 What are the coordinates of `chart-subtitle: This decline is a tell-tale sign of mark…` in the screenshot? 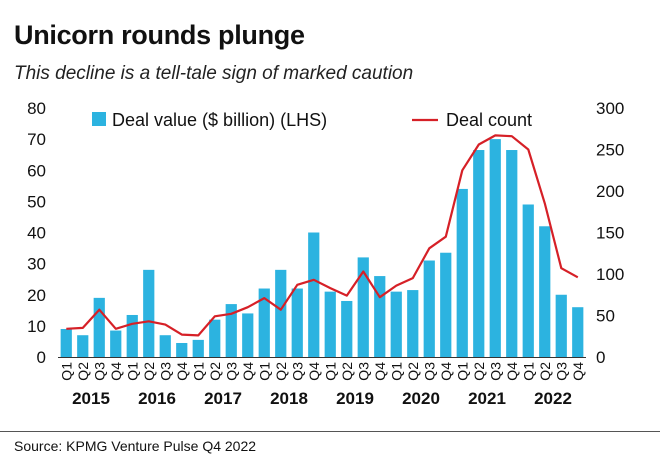 It's located at (214, 73).